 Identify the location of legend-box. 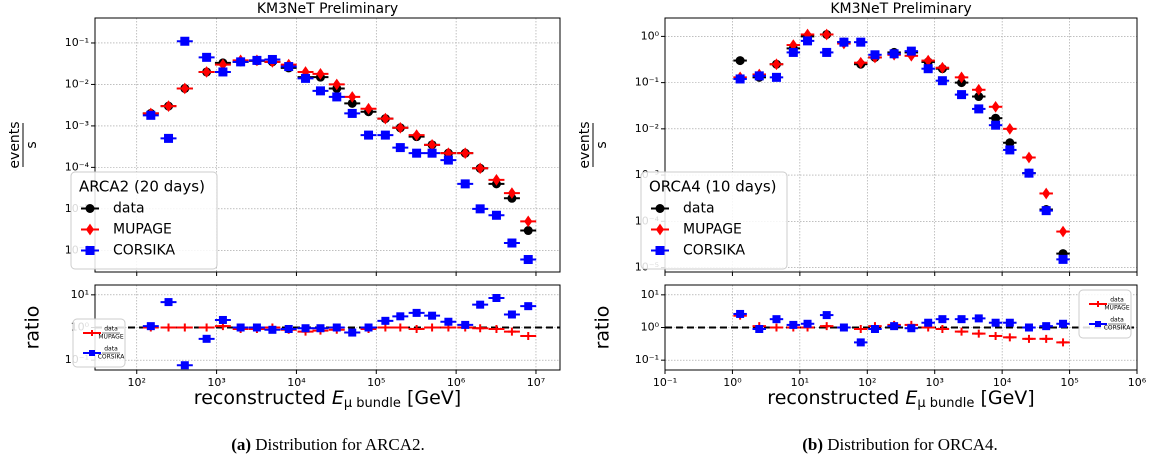
(1105, 314).